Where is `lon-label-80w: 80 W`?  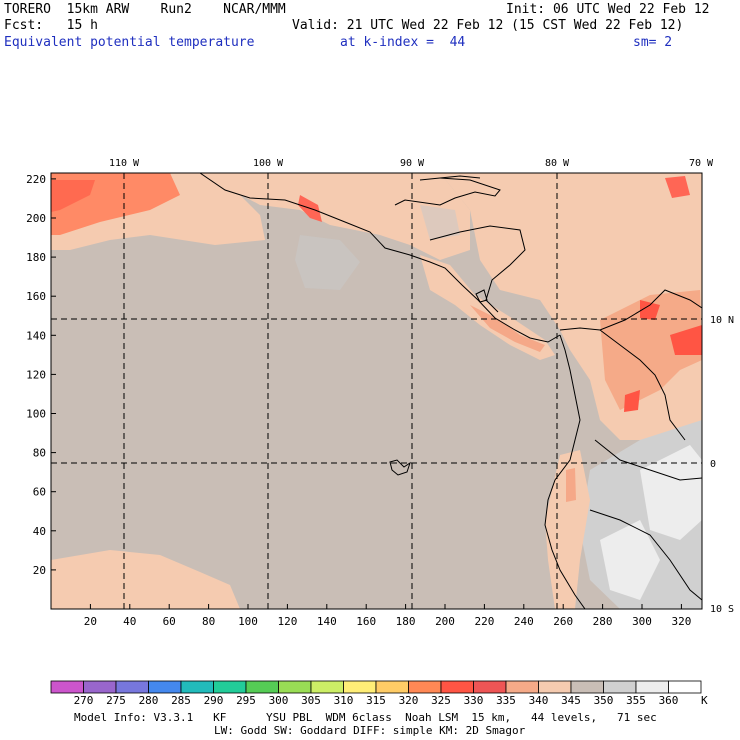
lon-label-80w: 80 W is located at coordinates (557, 163).